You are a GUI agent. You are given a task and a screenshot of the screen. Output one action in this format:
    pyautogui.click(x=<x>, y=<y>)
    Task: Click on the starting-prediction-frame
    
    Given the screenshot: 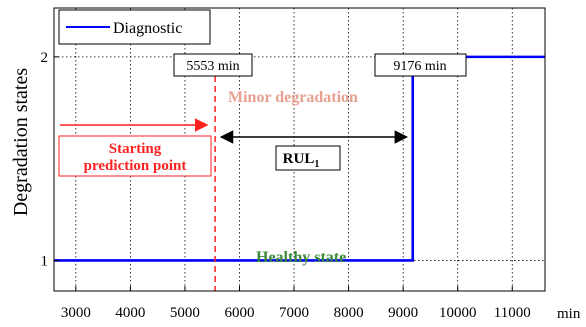 What is the action you would take?
    pyautogui.click(x=135, y=156)
    